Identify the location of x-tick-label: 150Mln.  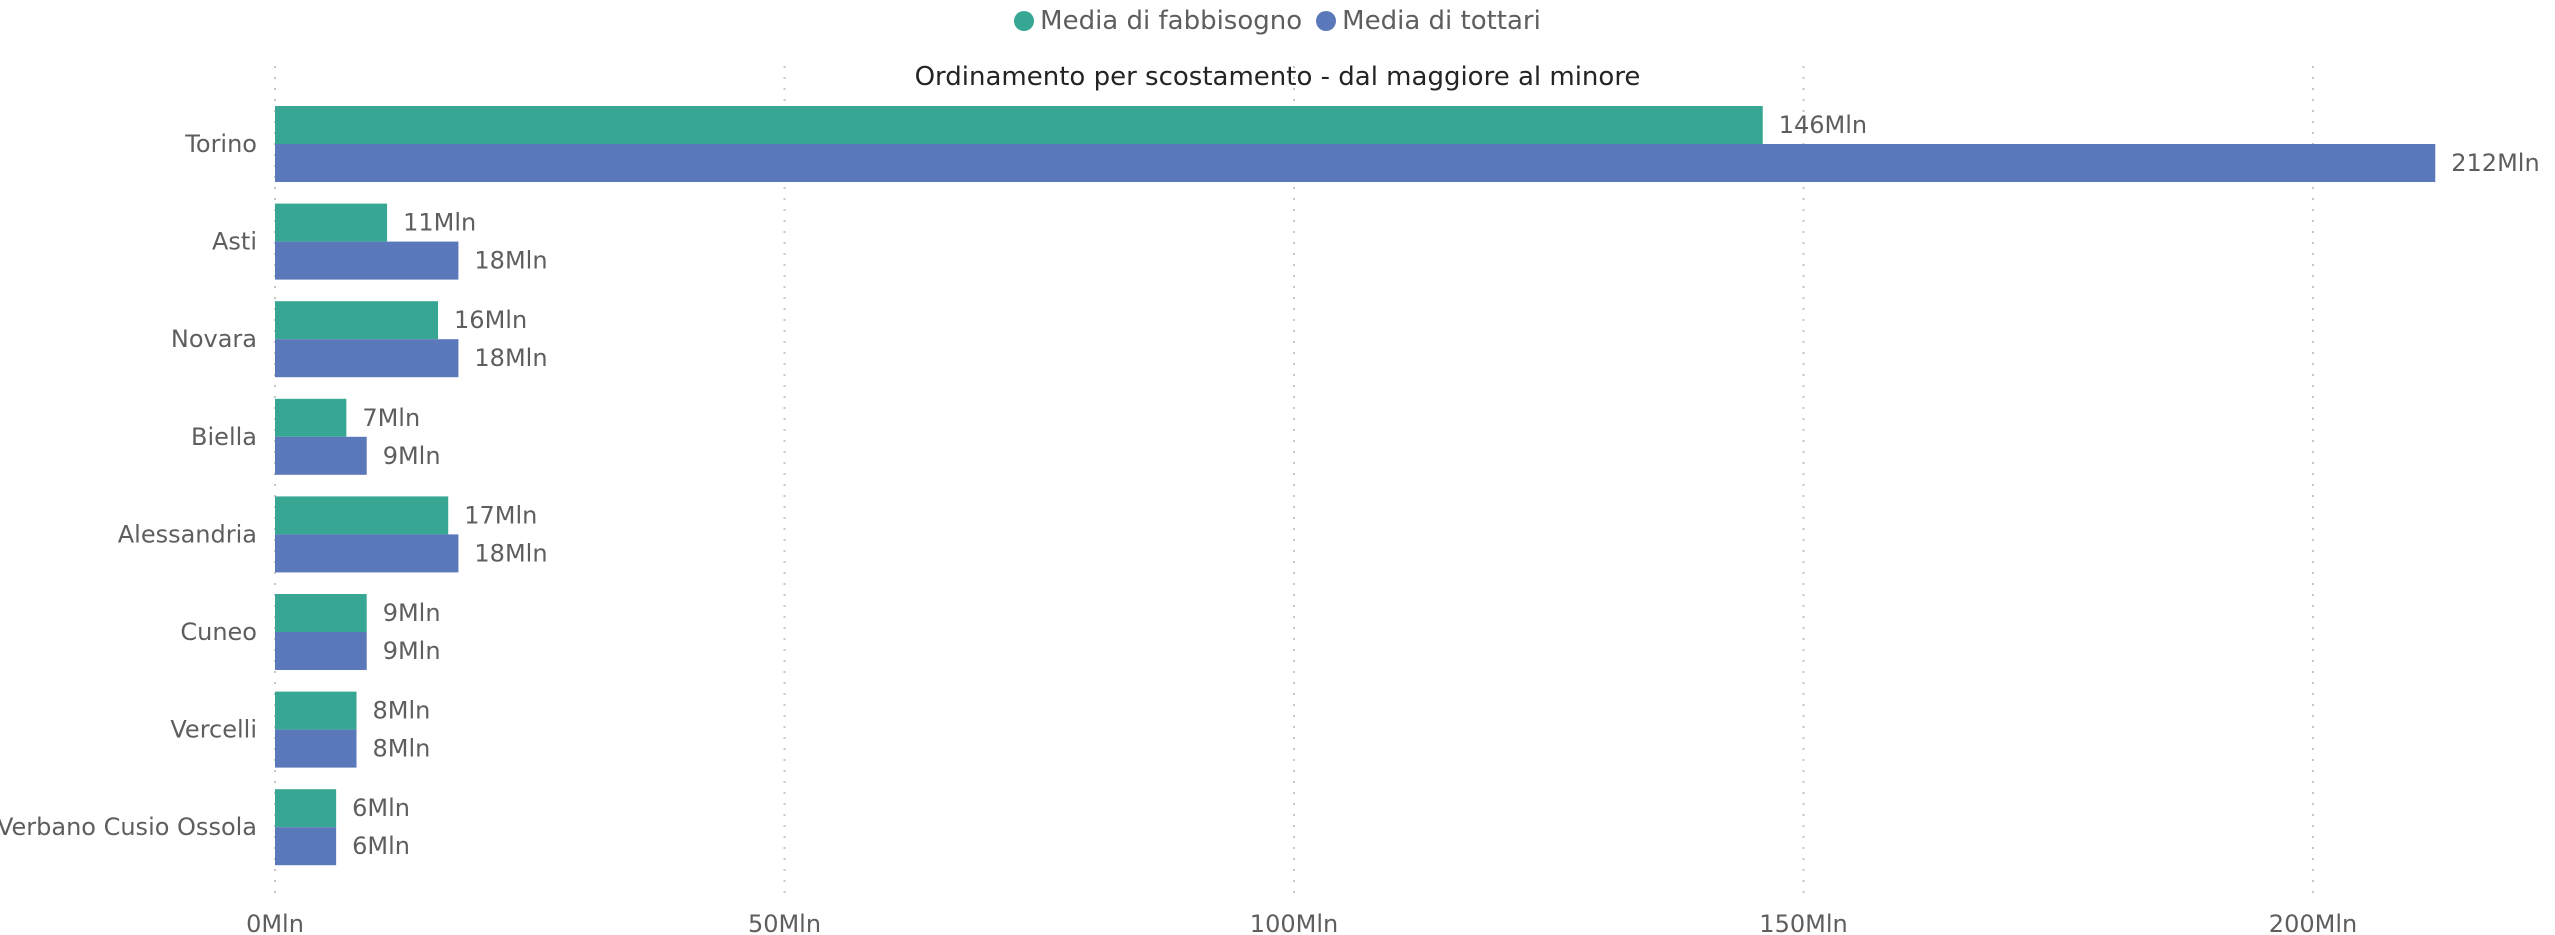
(1803, 922).